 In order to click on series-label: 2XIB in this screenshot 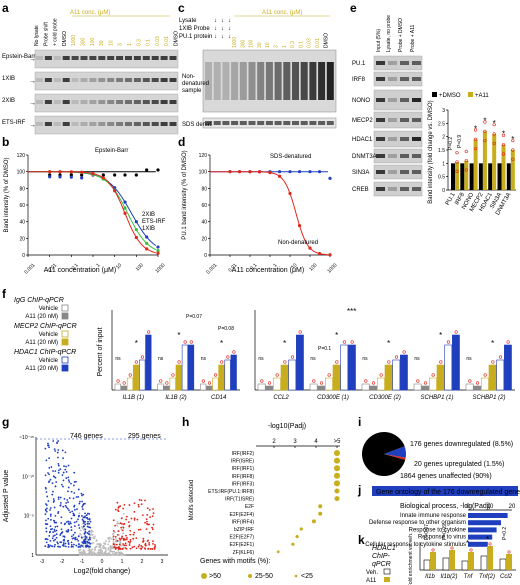, I will do `click(148, 215)`.